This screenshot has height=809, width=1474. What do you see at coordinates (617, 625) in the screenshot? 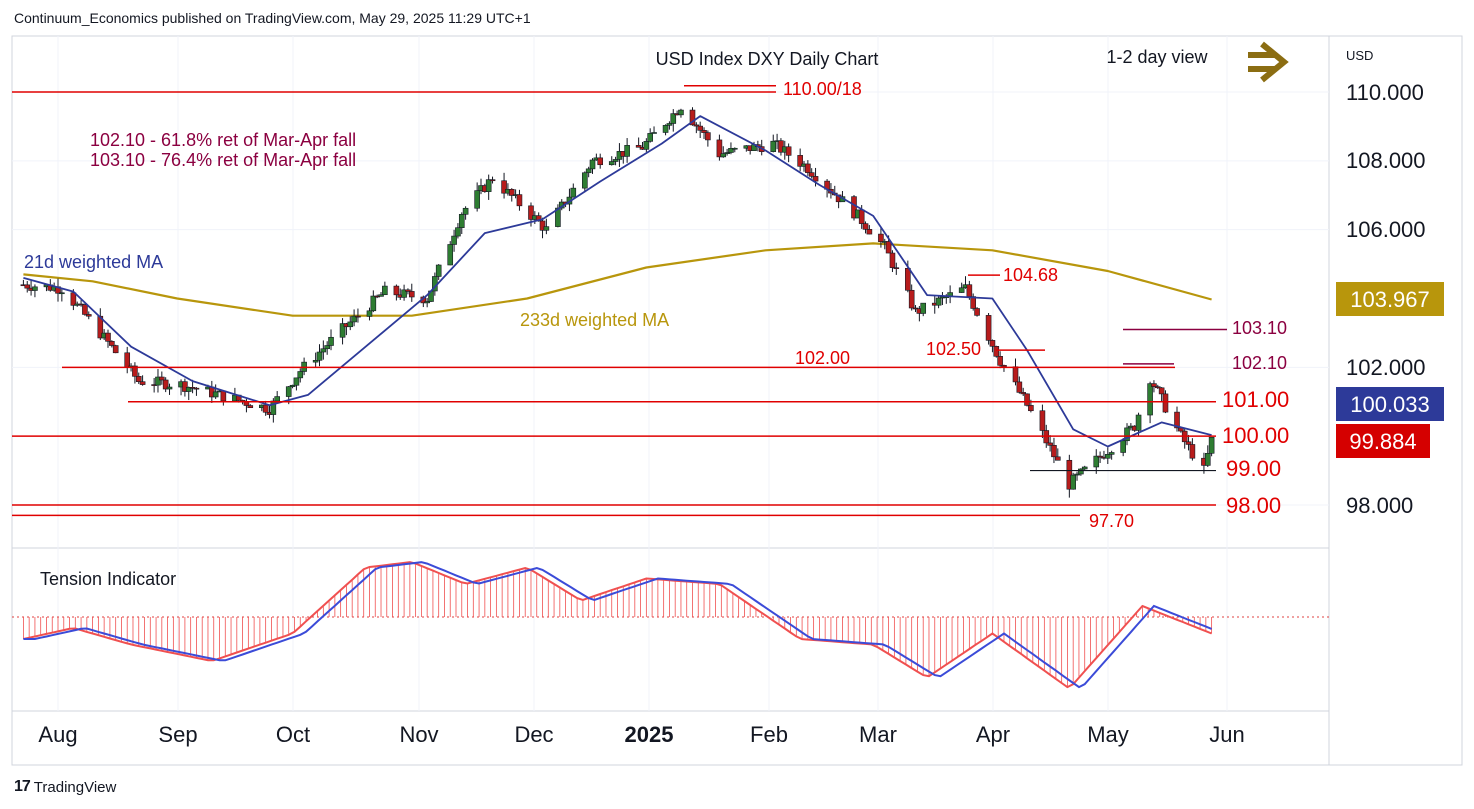
I see `tension-indicator-plot` at bounding box center [617, 625].